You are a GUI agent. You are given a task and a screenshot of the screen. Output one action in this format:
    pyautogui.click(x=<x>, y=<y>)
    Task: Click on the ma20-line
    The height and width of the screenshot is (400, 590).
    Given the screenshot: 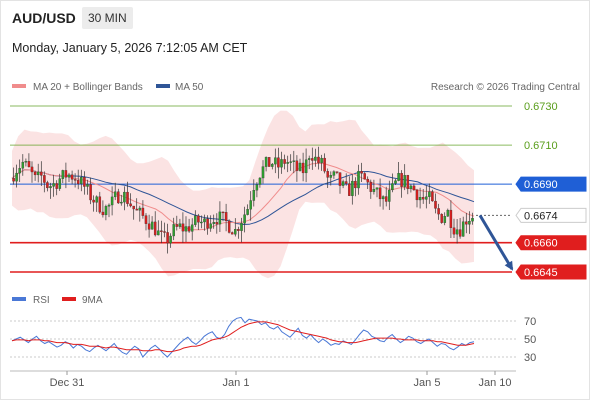 What is the action you would take?
    pyautogui.click(x=243, y=196)
    